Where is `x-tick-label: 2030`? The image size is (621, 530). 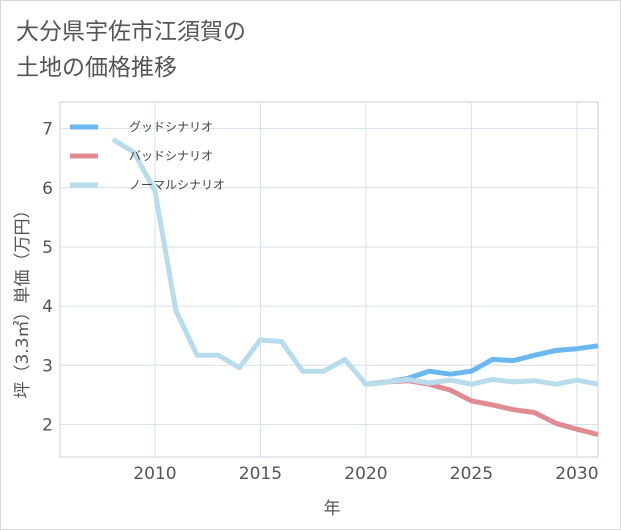 x-tick-label: 2030 is located at coordinates (576, 474).